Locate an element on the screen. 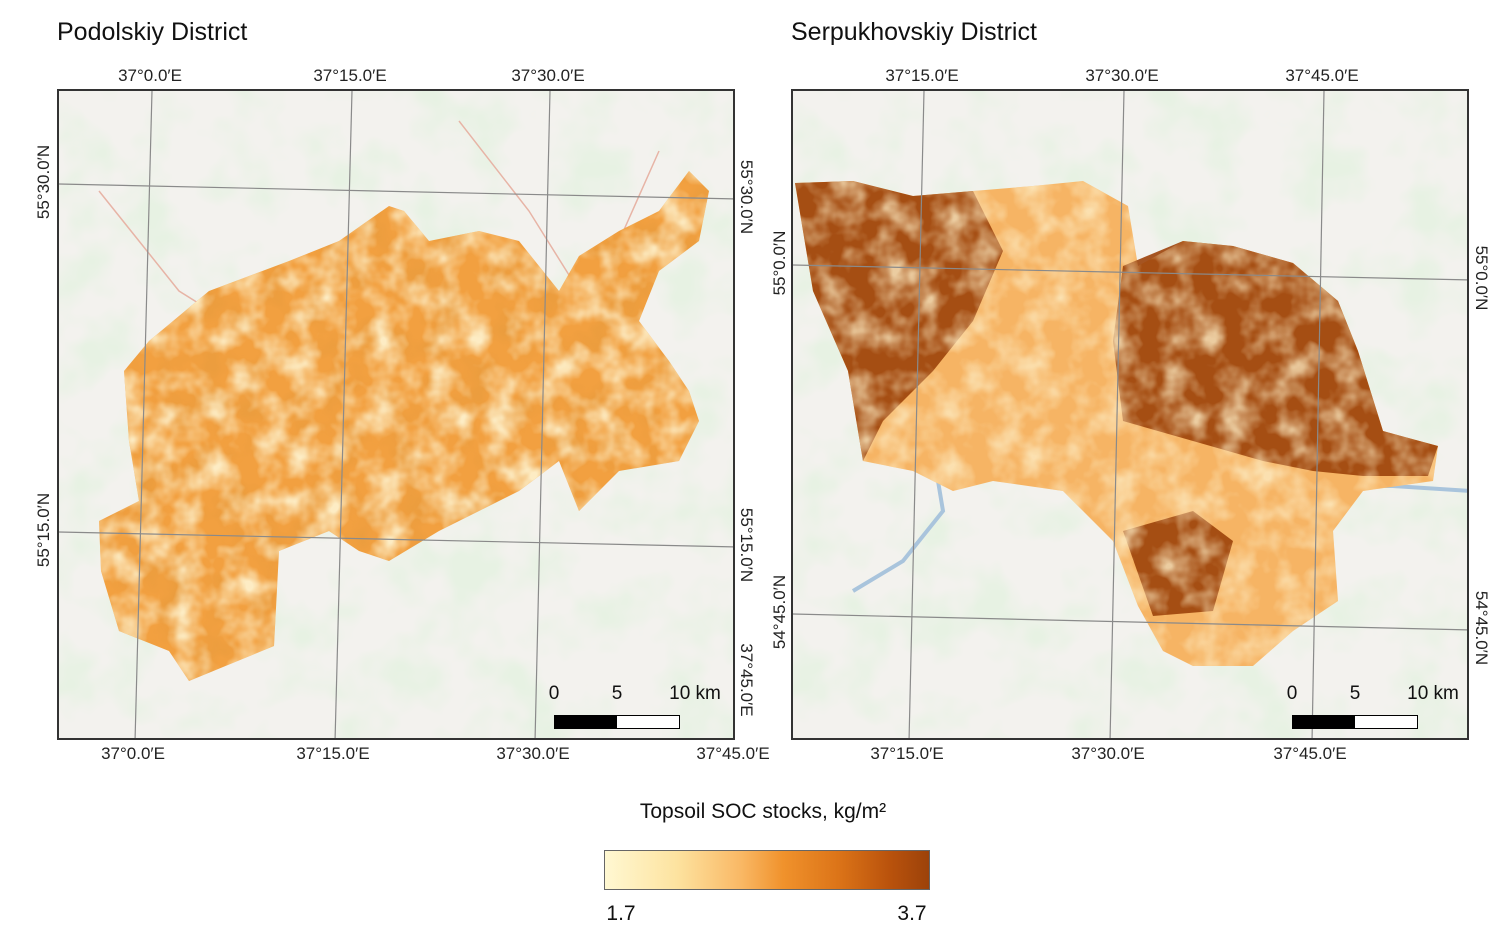 This screenshot has height=936, width=1505. legend-min-label: 1.7 is located at coordinates (621, 913).